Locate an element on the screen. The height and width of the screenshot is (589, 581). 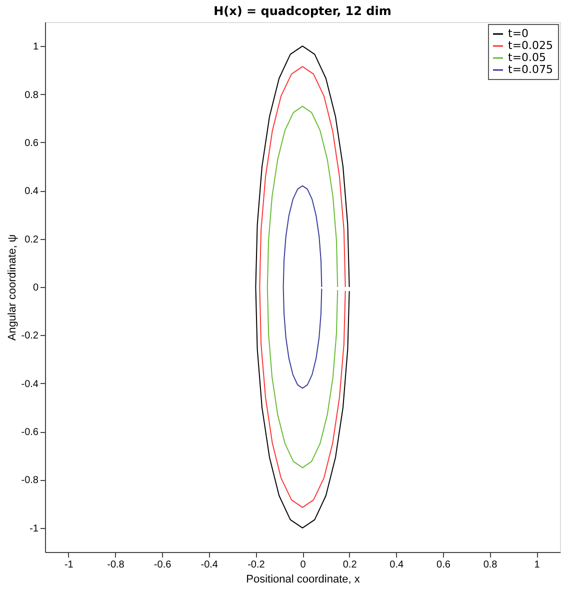
y-tick-label: 1 is located at coordinates (35, 47).